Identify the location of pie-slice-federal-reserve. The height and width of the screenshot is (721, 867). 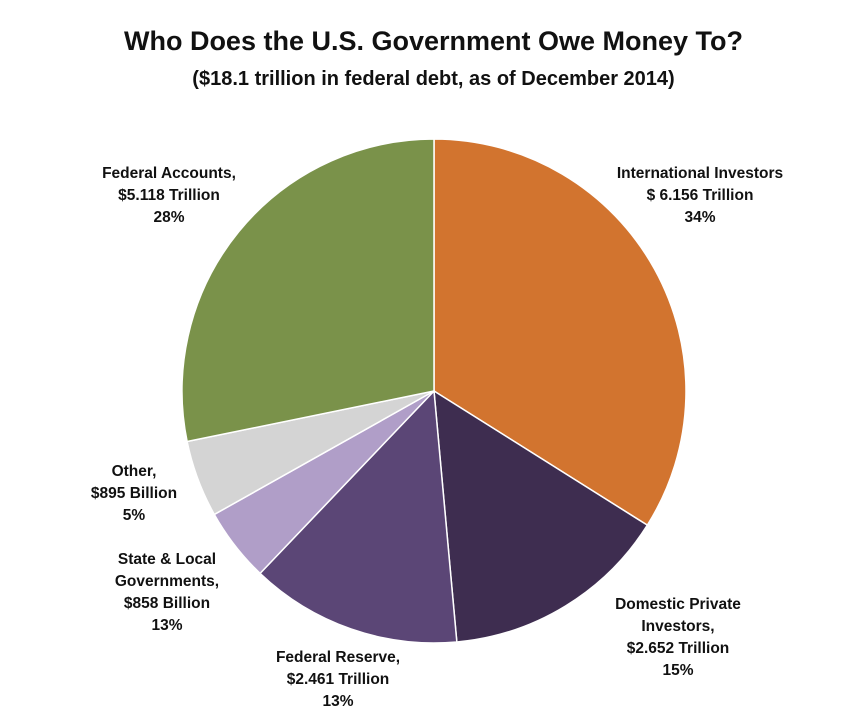
(358, 516).